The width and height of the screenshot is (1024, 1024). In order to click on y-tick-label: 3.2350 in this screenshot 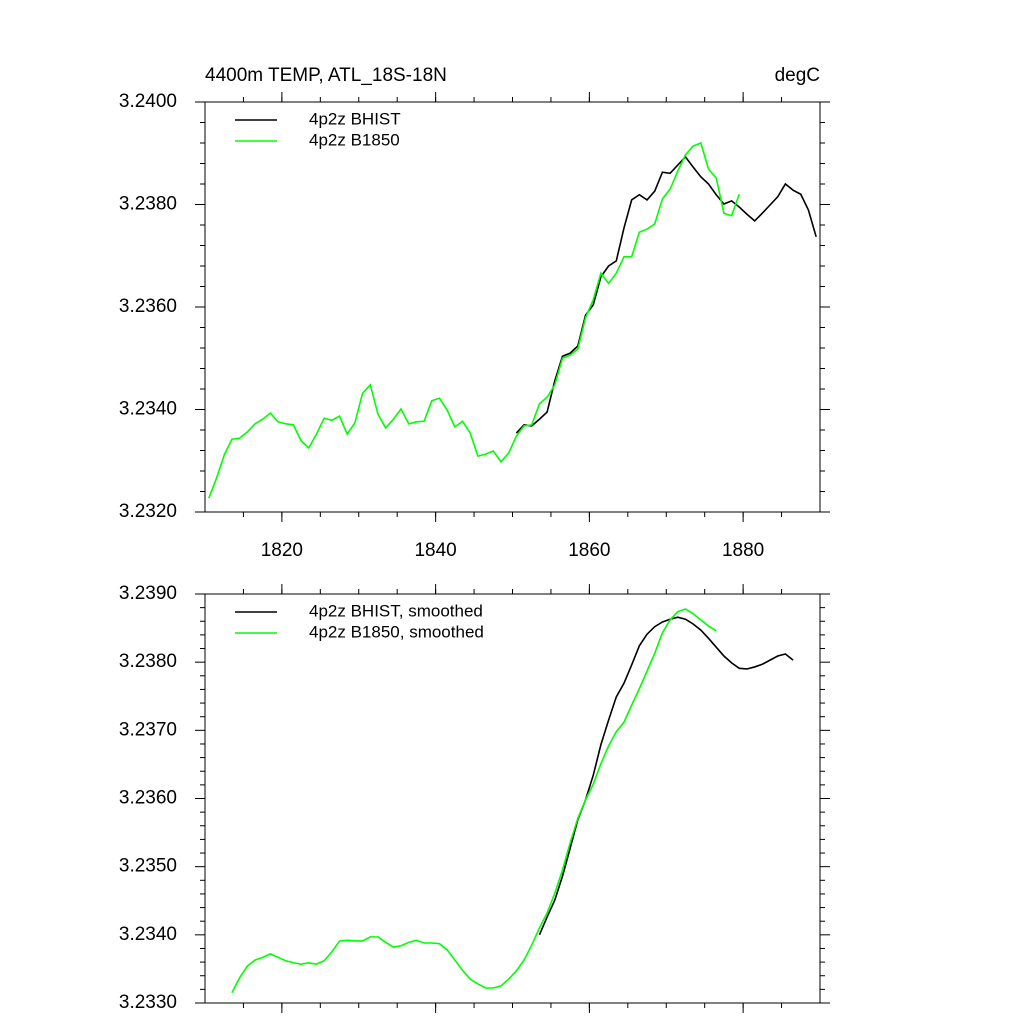, I will do `click(148, 866)`.